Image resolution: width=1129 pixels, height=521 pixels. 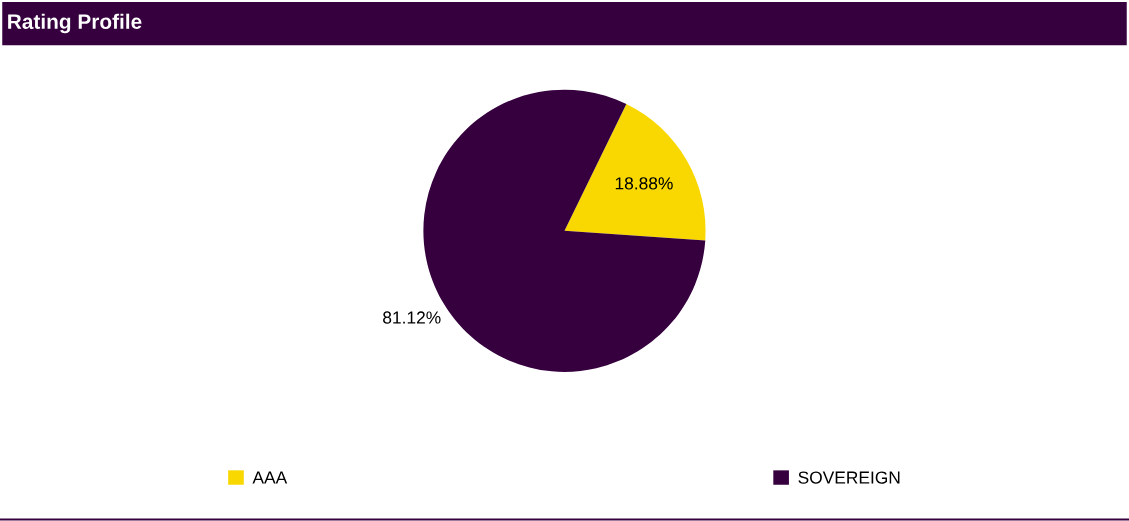 What do you see at coordinates (412, 317) in the screenshot?
I see `data-label: 81.12%` at bounding box center [412, 317].